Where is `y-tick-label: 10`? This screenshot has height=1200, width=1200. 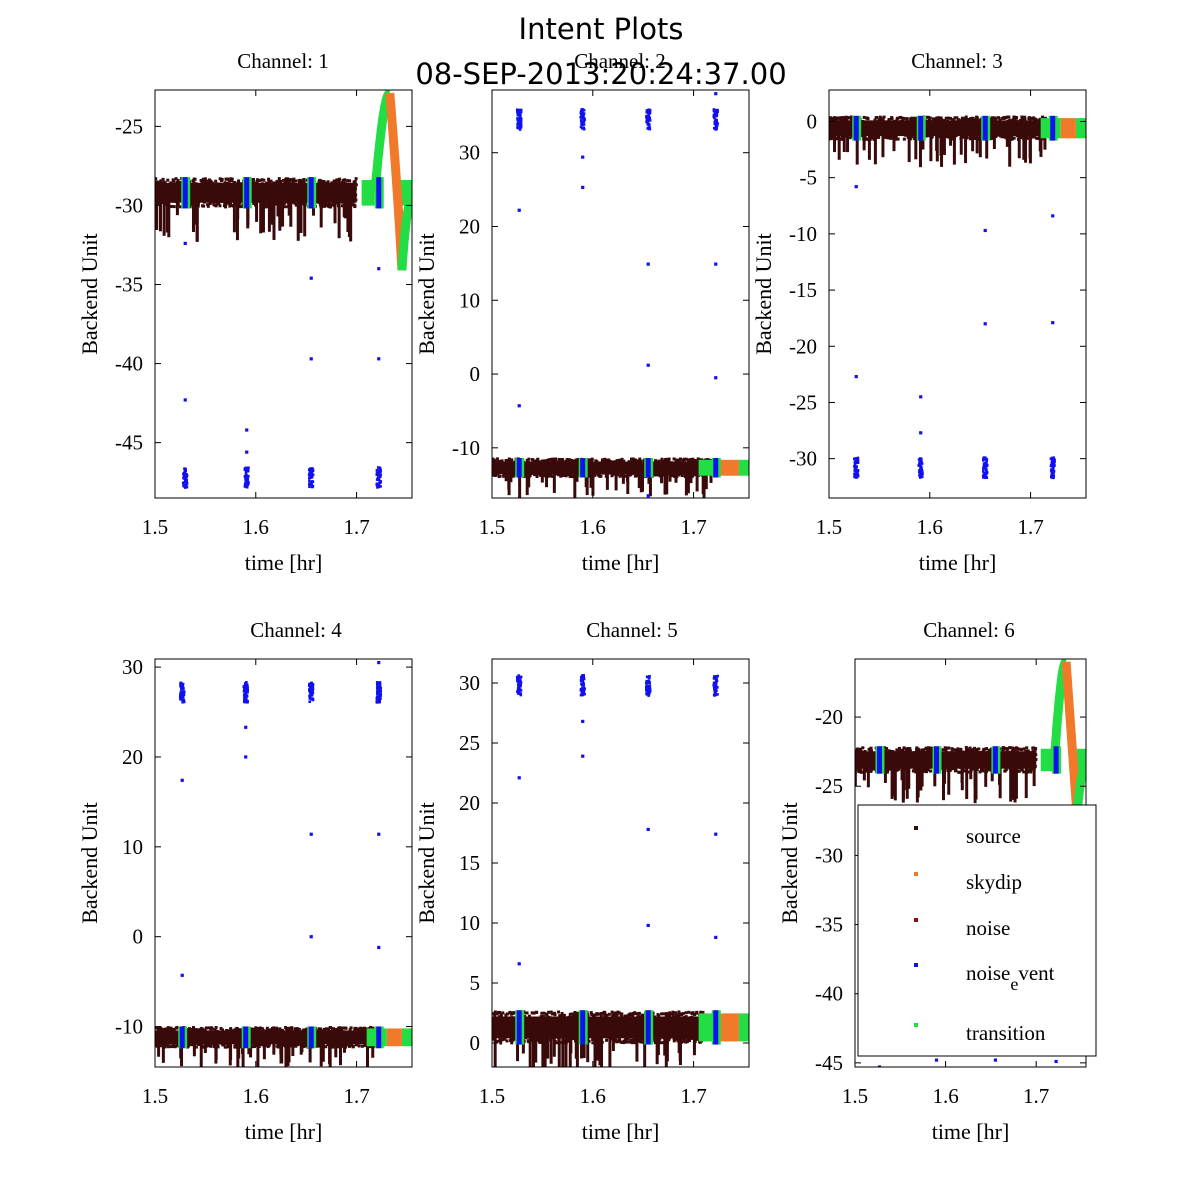 y-tick-label: 10 is located at coordinates (132, 847).